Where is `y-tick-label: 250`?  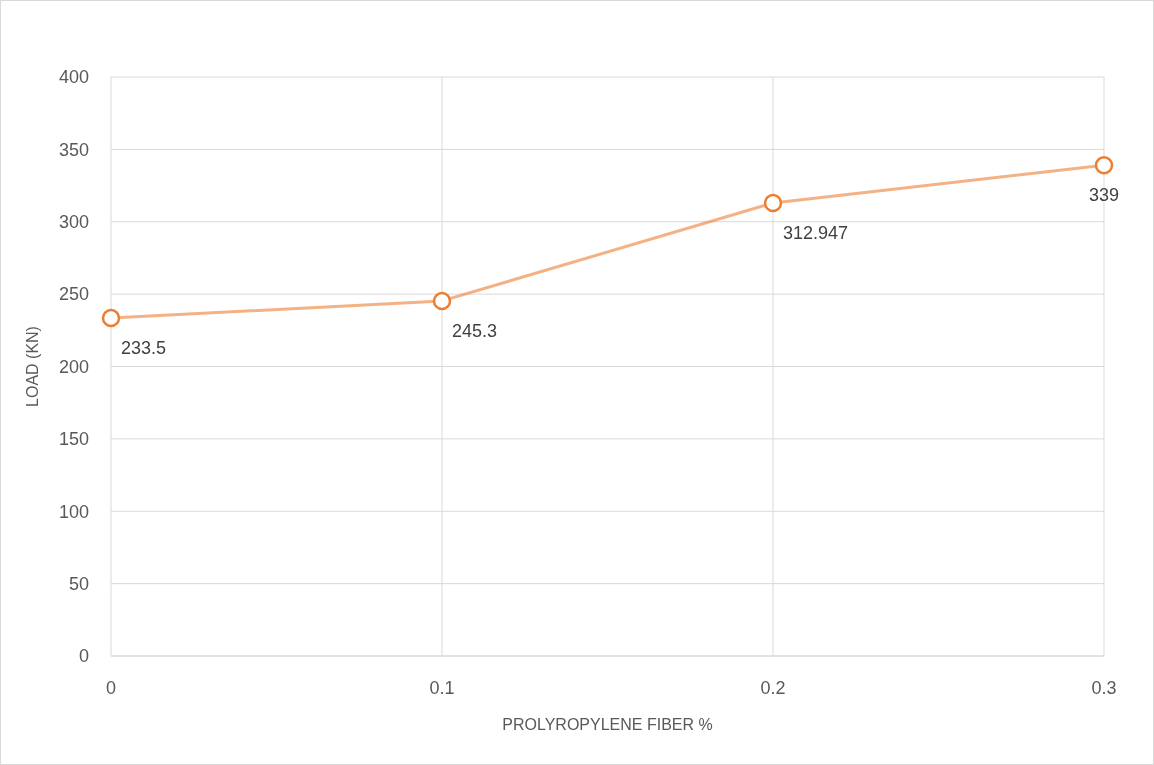
y-tick-label: 250 is located at coordinates (73, 294).